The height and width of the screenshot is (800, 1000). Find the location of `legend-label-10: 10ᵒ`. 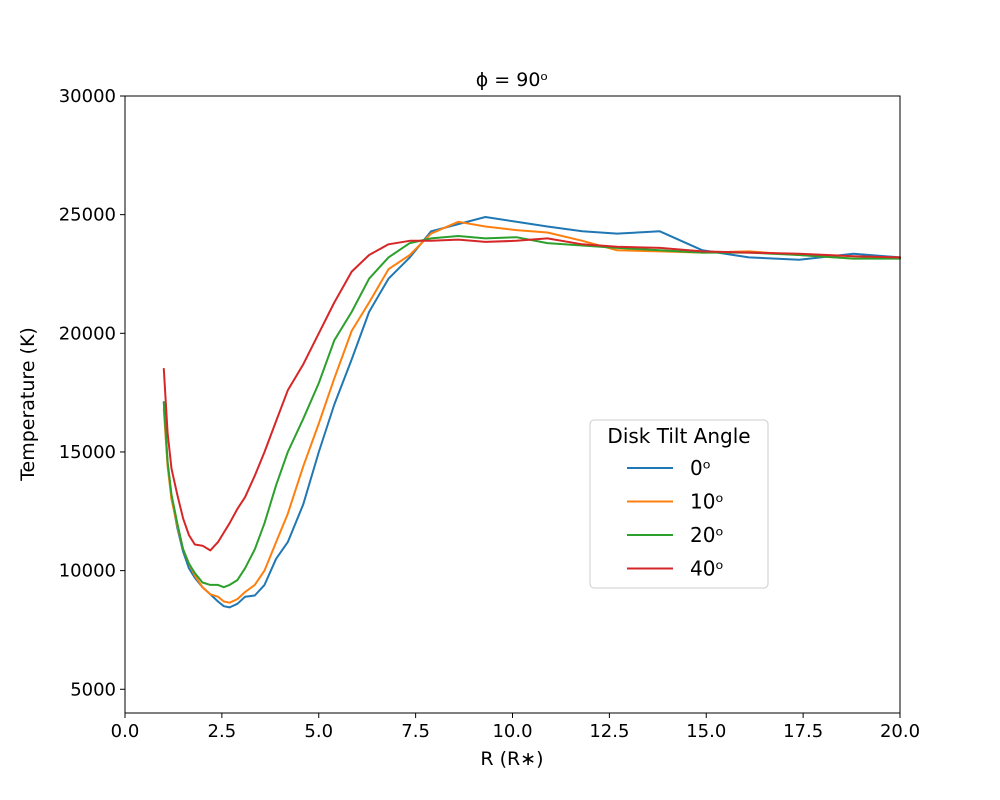

legend-label-10: 10ᵒ is located at coordinates (707, 502).